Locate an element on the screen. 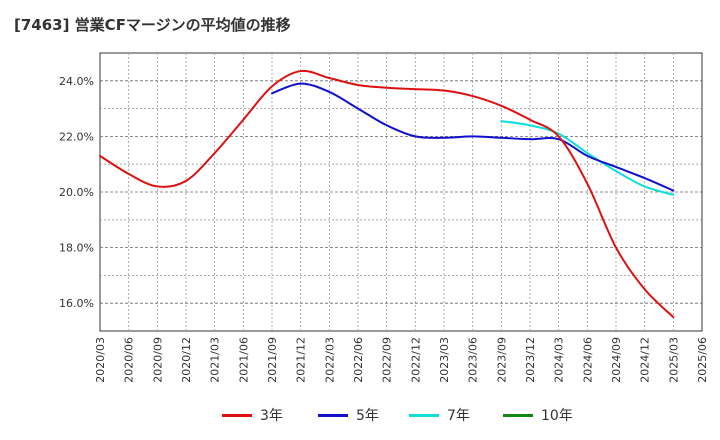 The height and width of the screenshot is (440, 720). x-tick-label: 2023/03 is located at coordinates (444, 360).